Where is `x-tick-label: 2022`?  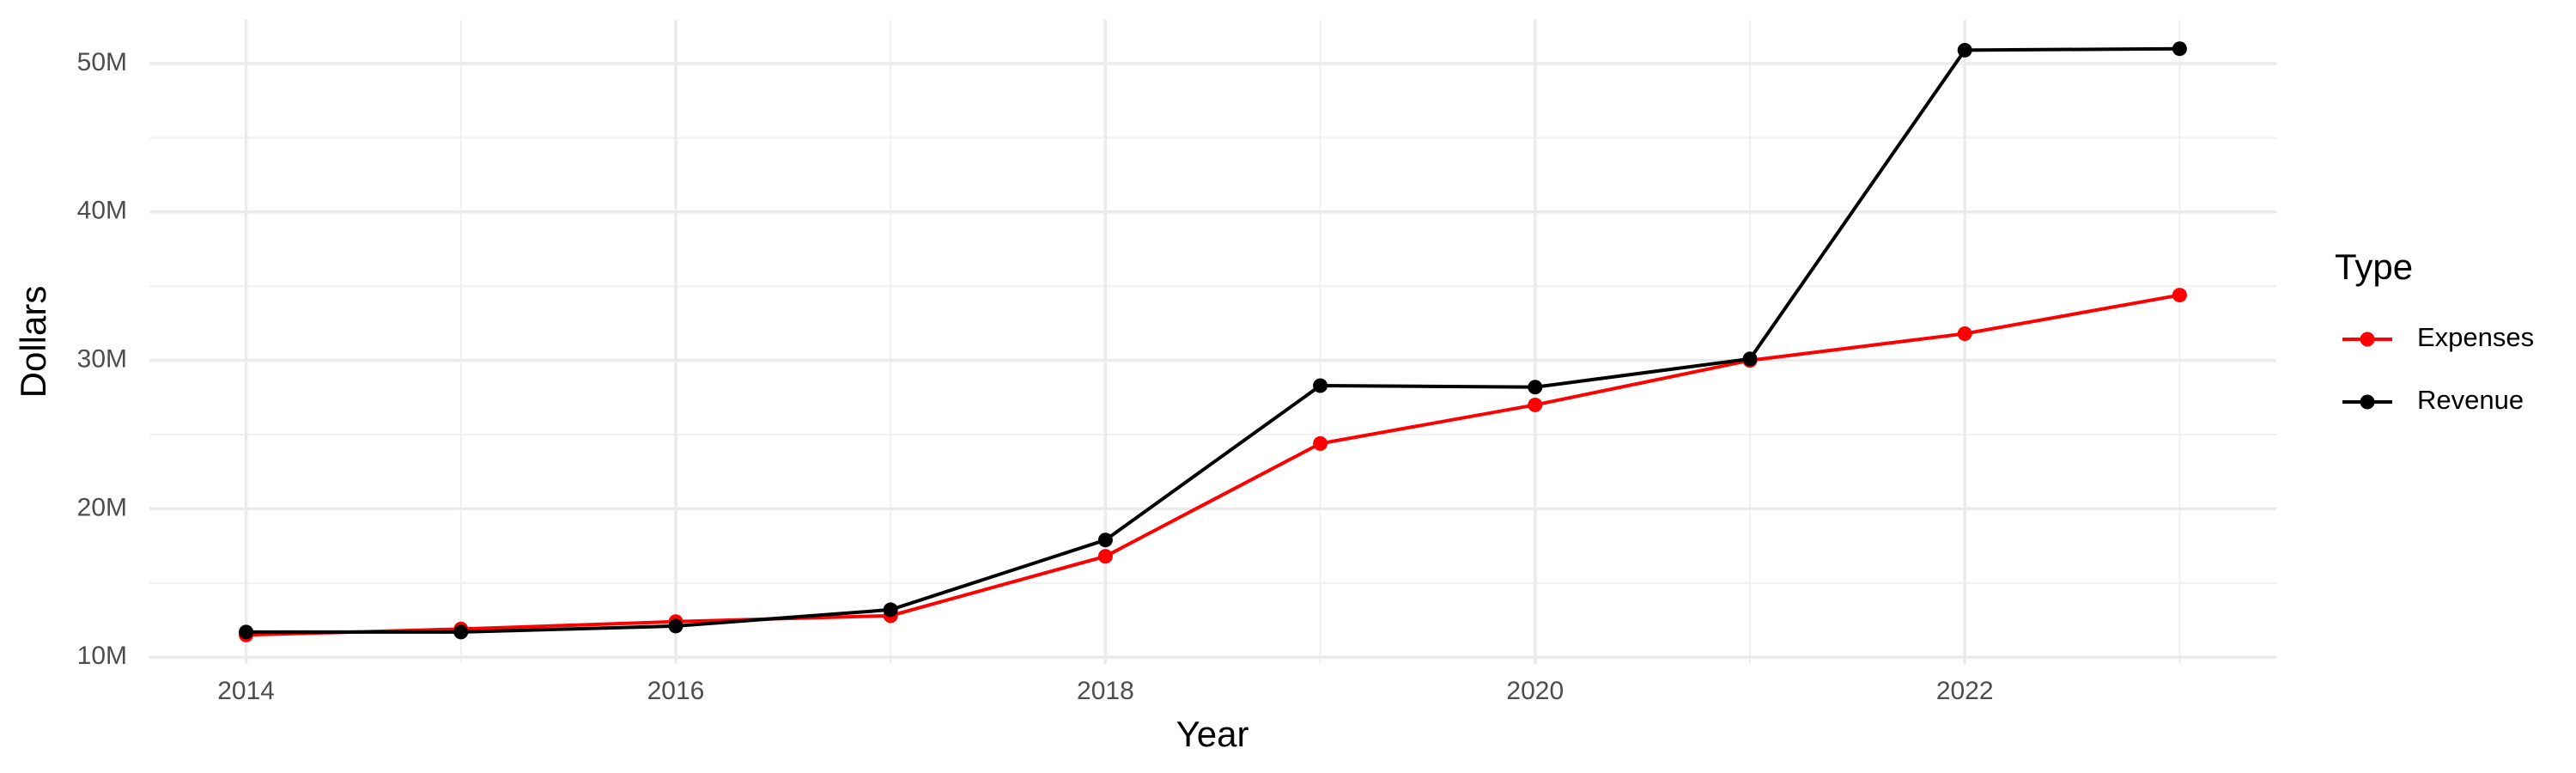
x-tick-label: 2022 is located at coordinates (1965, 691).